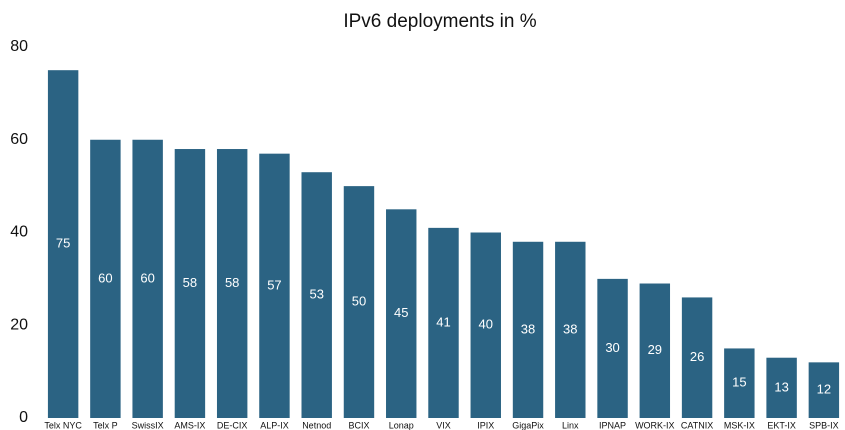 Image resolution: width=845 pixels, height=430 pixels. What do you see at coordinates (570, 425) in the screenshot?
I see `x-tick-label: Linx` at bounding box center [570, 425].